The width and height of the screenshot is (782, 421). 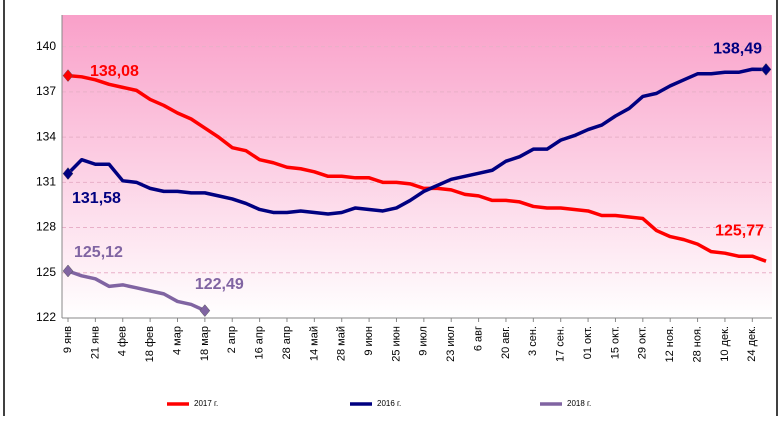 What do you see at coordinates (219, 284) in the screenshot?
I see `value-label: 122,49` at bounding box center [219, 284].